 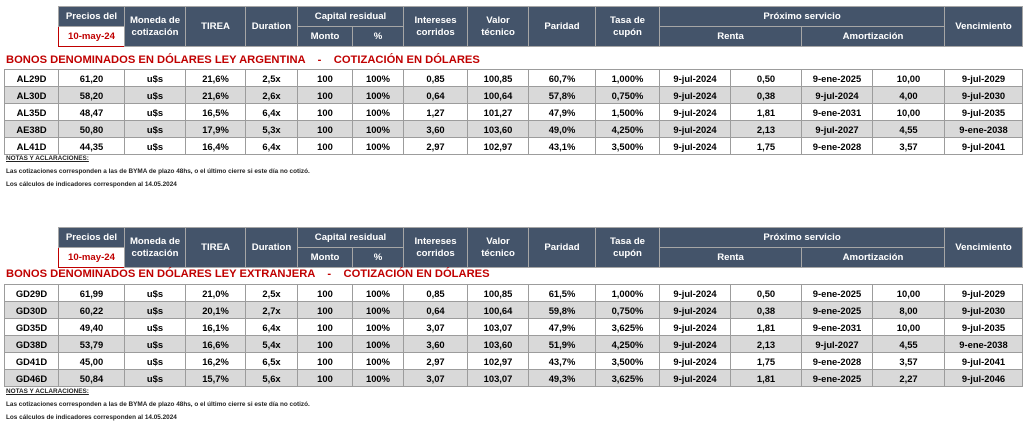 I want to click on cell-precio: 45,00, so click(x=91, y=361).